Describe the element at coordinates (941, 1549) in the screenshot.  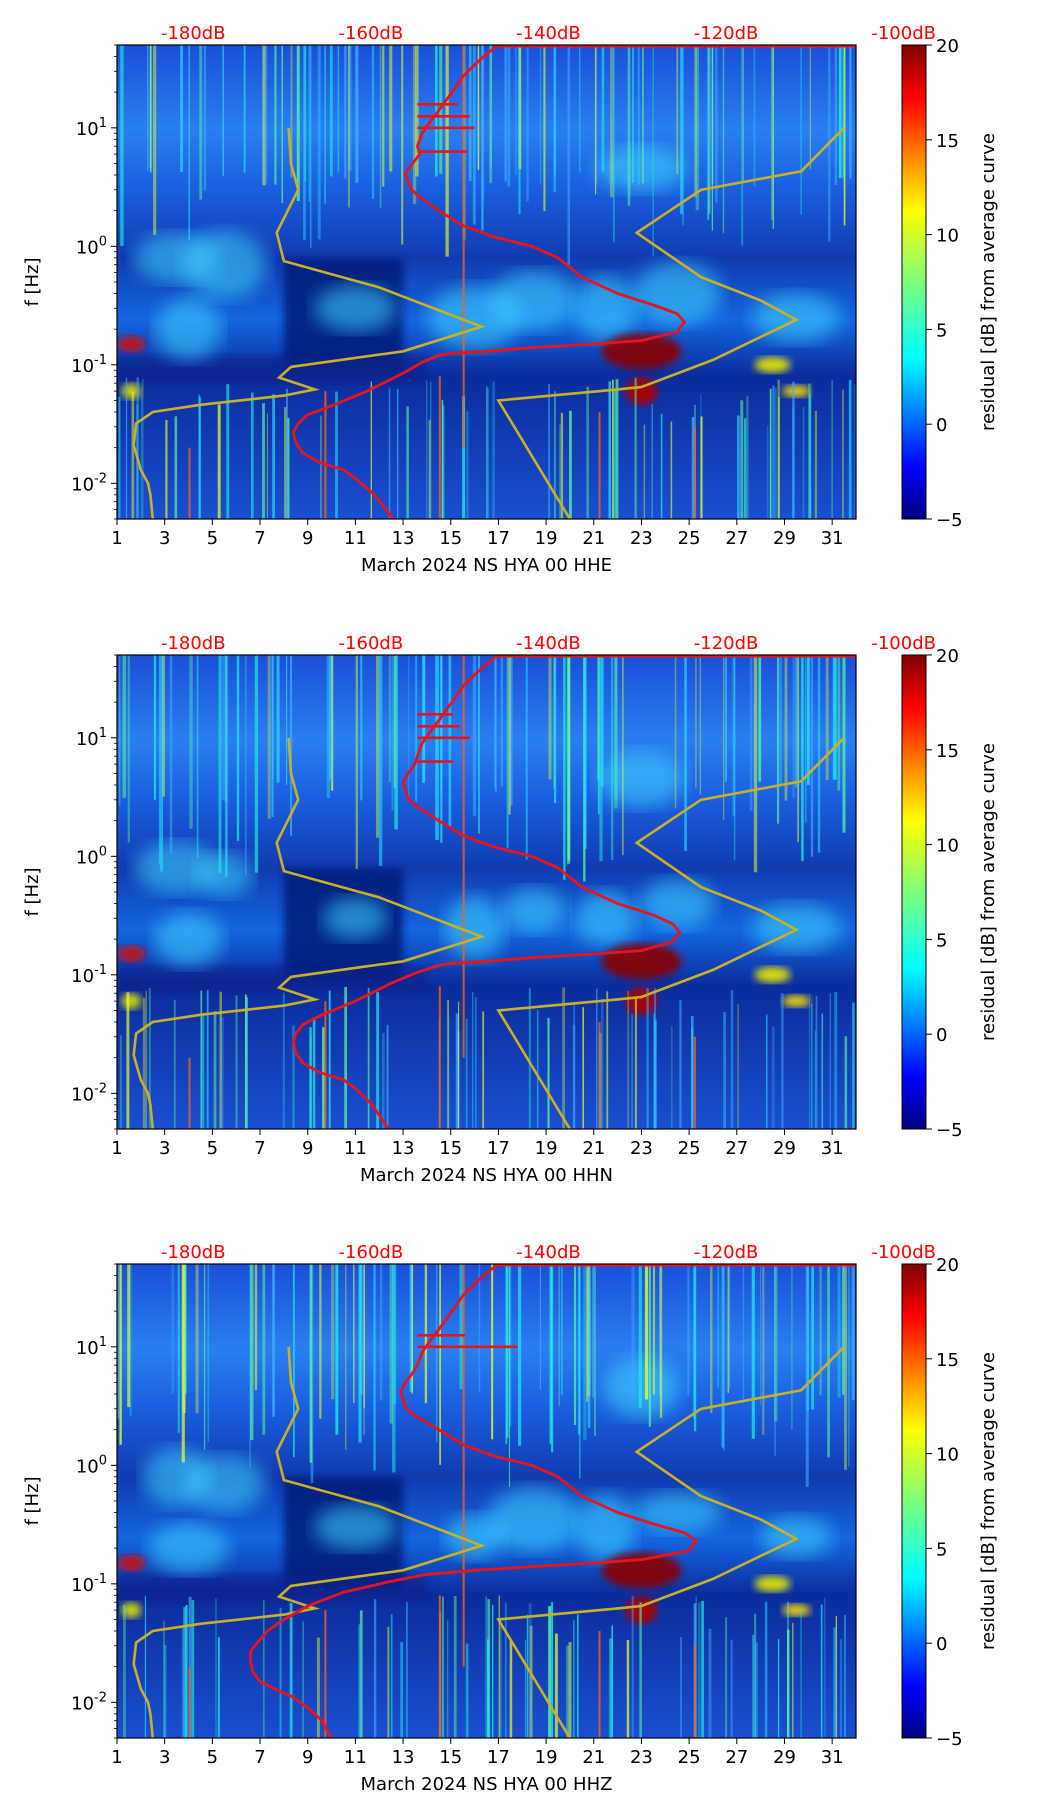
I see `colorbar-tick-label: 5` at that location.